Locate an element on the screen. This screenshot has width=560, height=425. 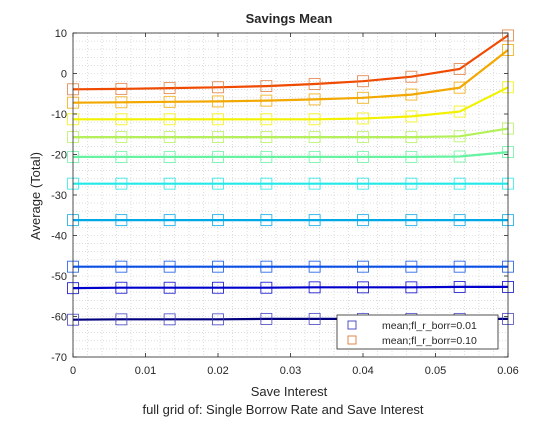
x-tick-label: 0.02 is located at coordinates (217, 371).